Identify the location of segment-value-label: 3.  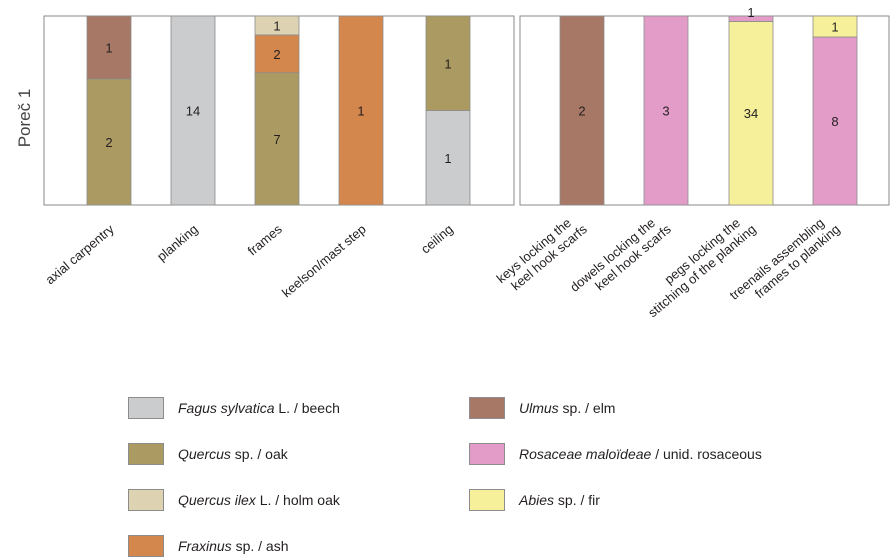
(665, 111).